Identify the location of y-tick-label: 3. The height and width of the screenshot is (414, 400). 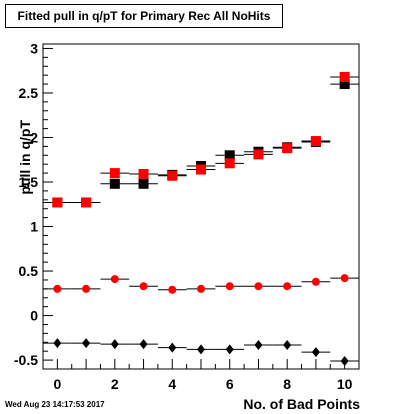
(34, 48).